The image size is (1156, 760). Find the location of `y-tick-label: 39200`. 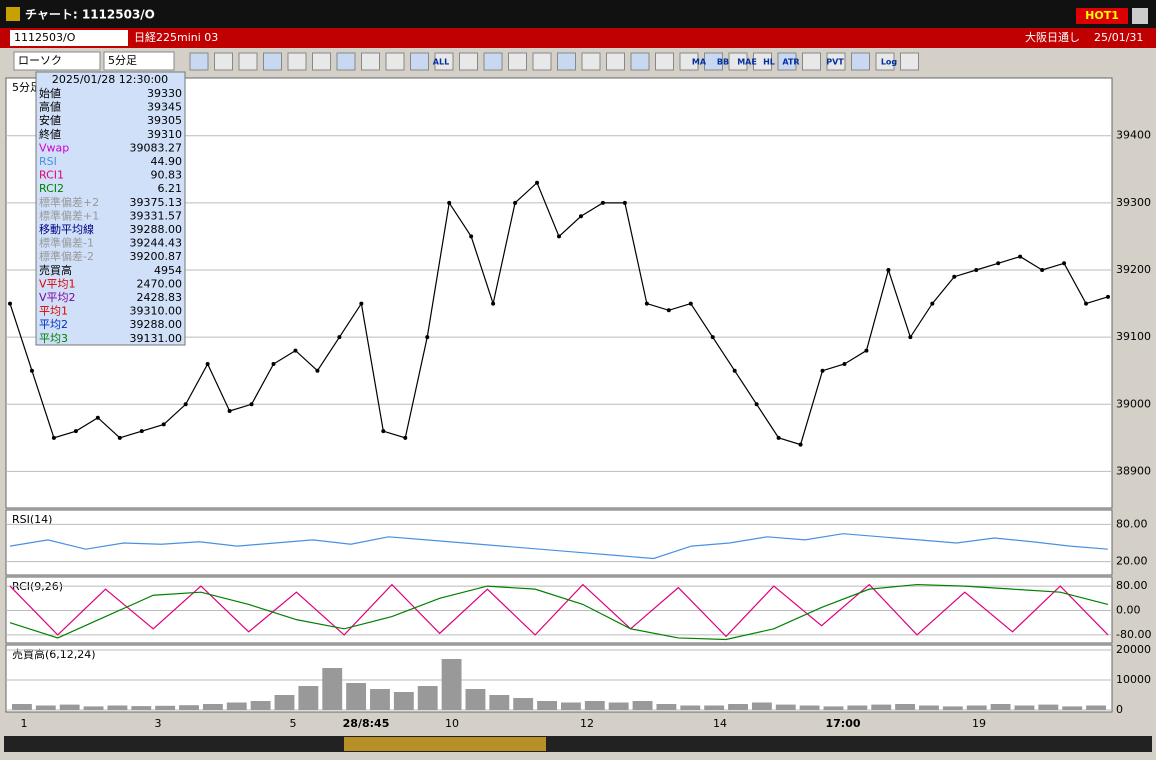

y-tick-label: 39200 is located at coordinates (1133, 269).